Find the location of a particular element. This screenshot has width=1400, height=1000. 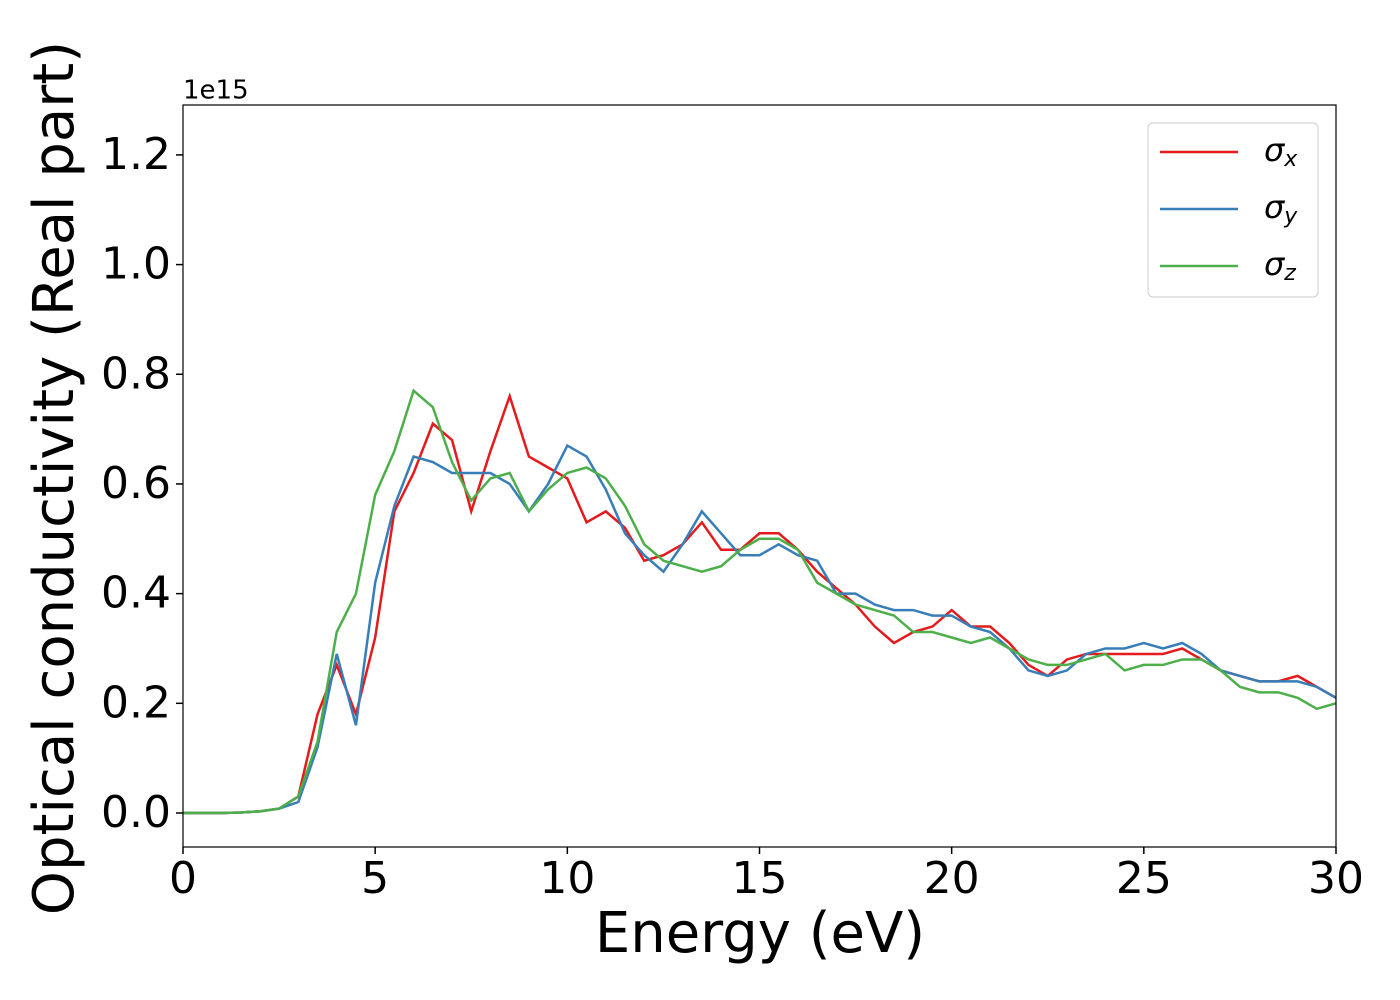

y-axis-label: Optical conductivity (Real part) is located at coordinates (54, 478).